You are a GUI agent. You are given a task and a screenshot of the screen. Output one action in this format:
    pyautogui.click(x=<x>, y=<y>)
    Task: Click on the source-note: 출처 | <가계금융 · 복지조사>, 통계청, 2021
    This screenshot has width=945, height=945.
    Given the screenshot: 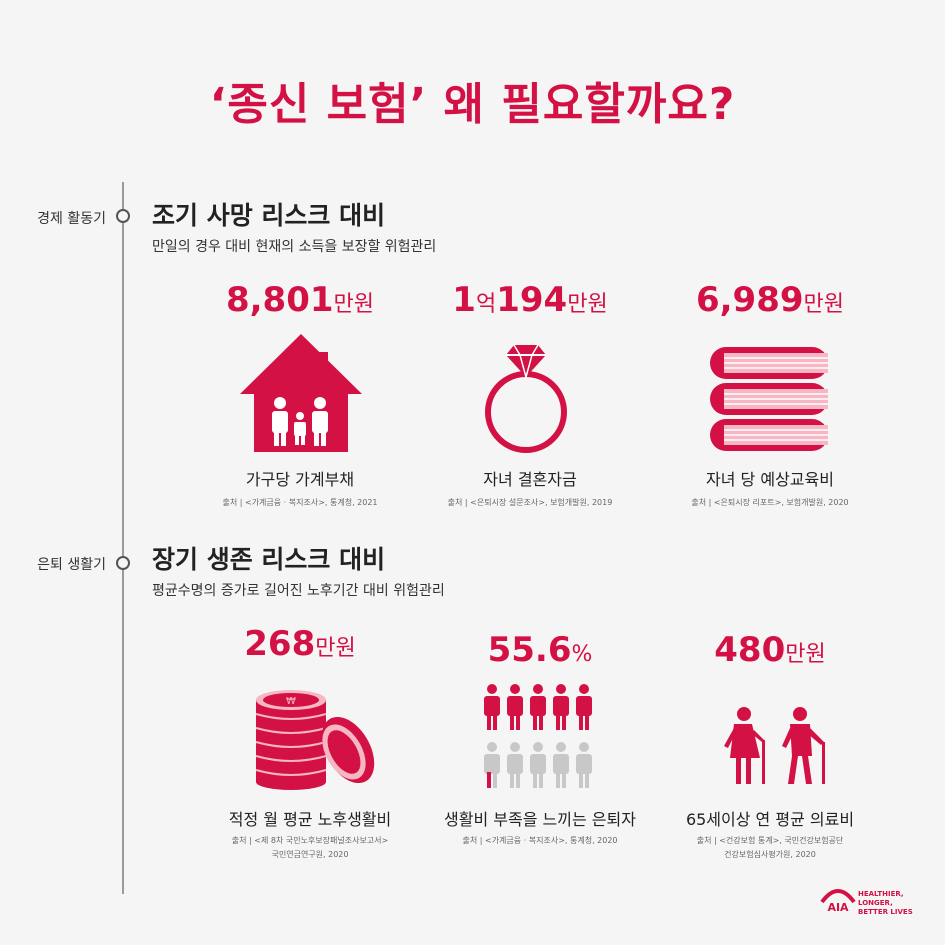 What is the action you would take?
    pyautogui.click(x=300, y=502)
    